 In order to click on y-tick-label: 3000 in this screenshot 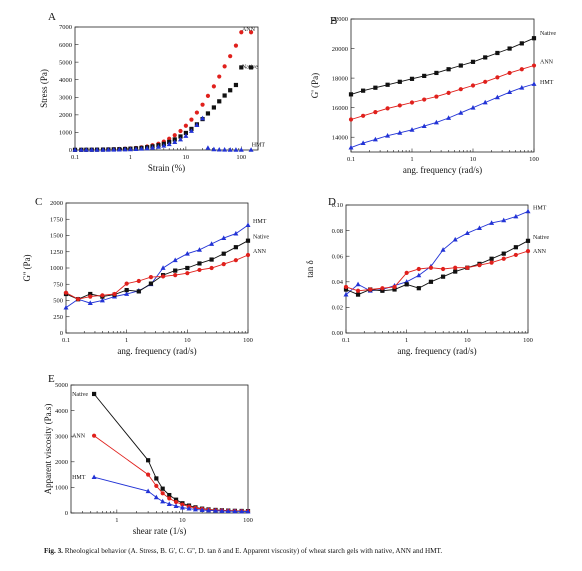, I will do `click(61, 436)`.